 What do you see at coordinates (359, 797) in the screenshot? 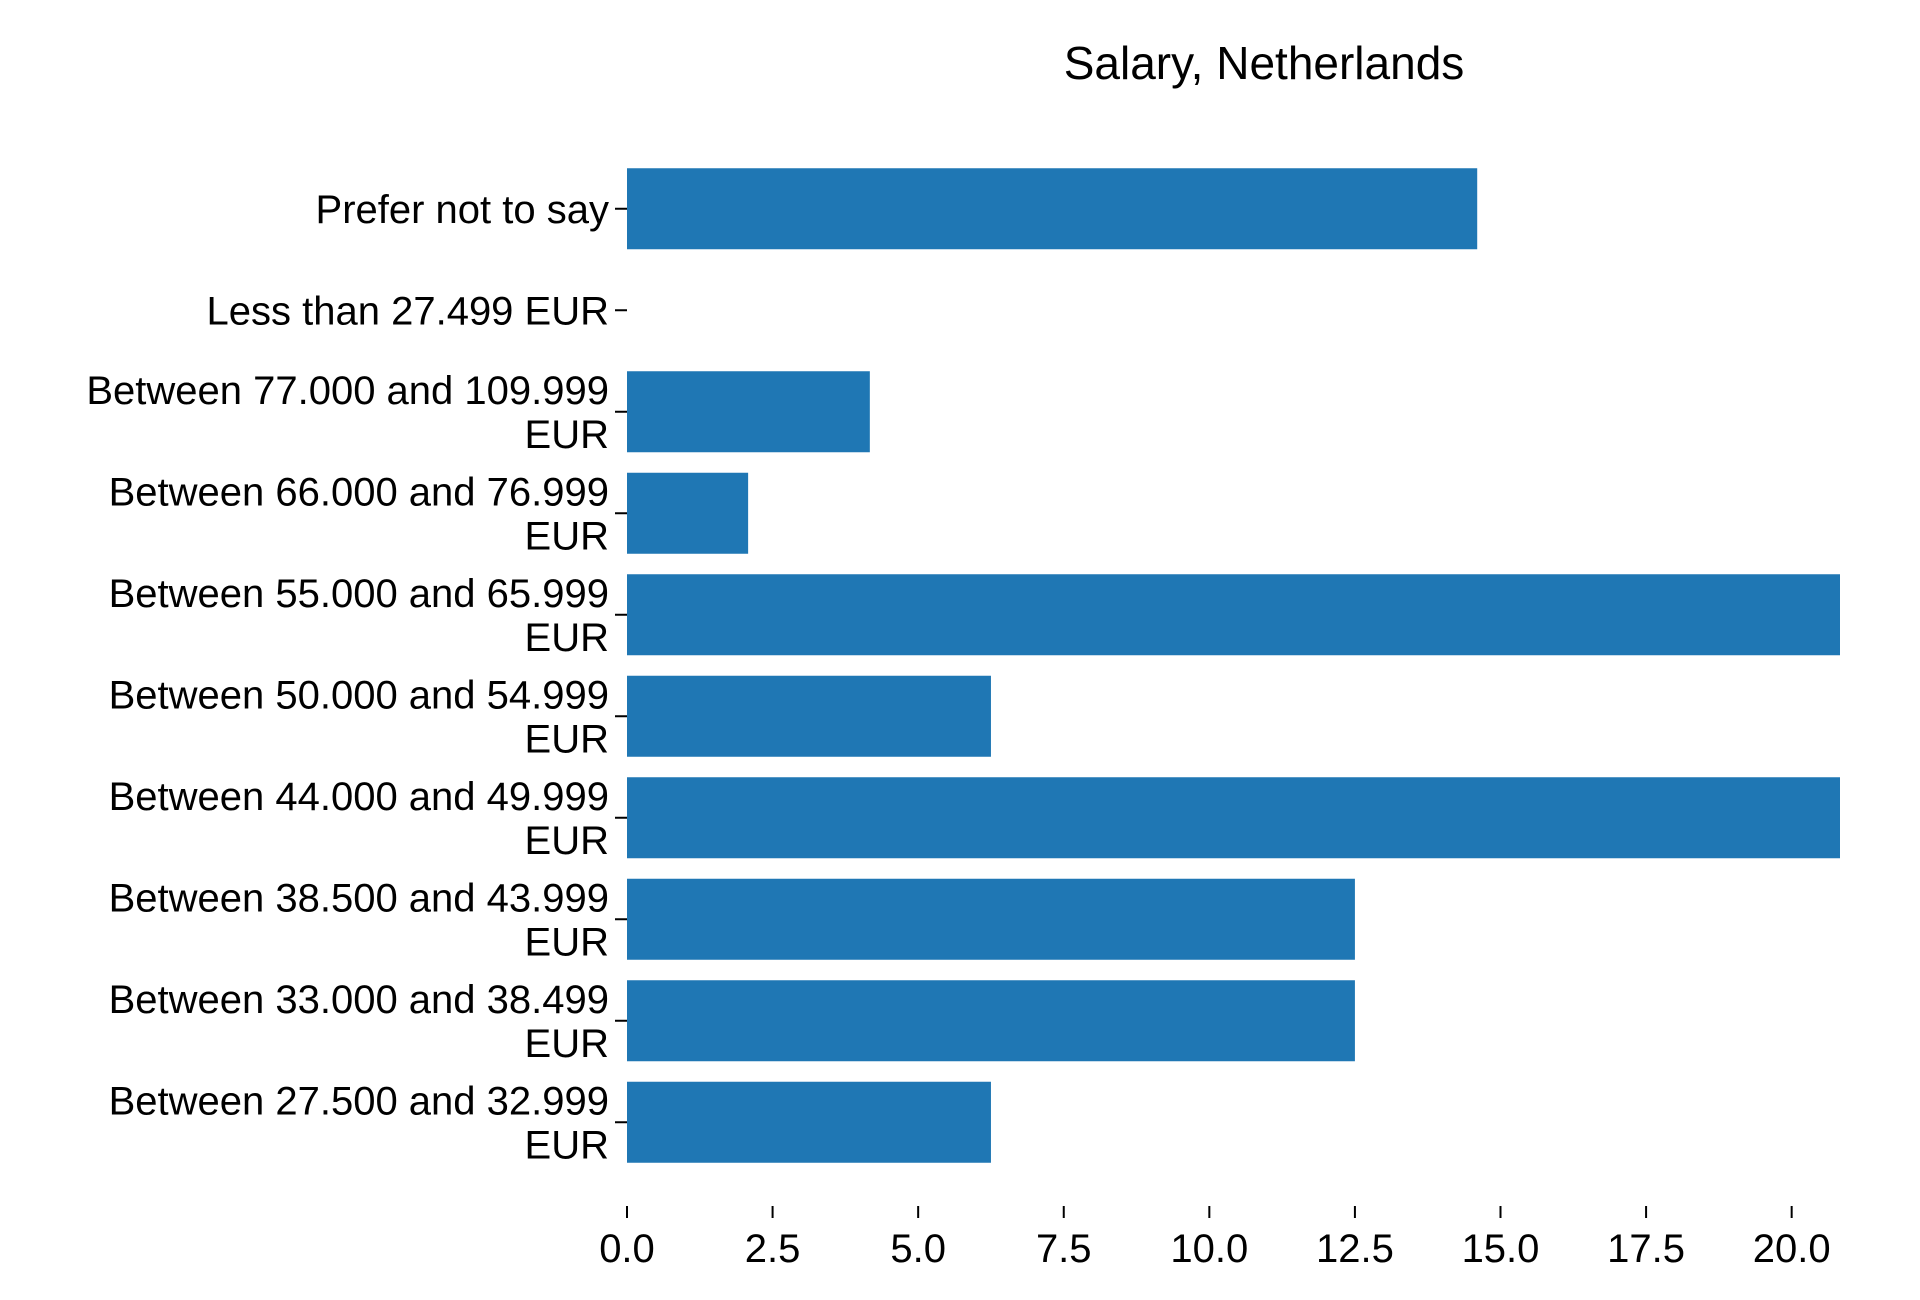
I see `y-tick-label-line: Between 44.000 and 49.999` at bounding box center [359, 797].